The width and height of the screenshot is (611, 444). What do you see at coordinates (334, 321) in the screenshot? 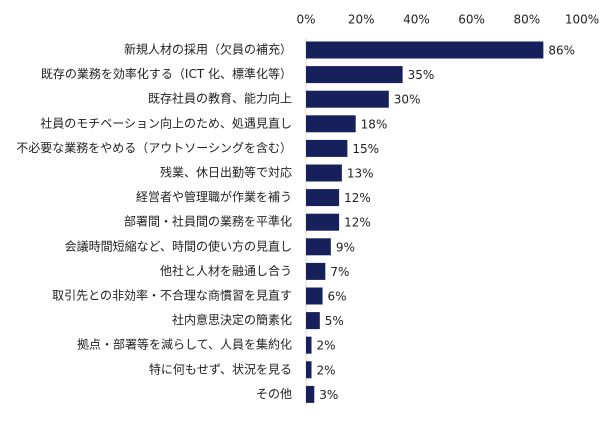
I see `value-label: 5%` at bounding box center [334, 321].